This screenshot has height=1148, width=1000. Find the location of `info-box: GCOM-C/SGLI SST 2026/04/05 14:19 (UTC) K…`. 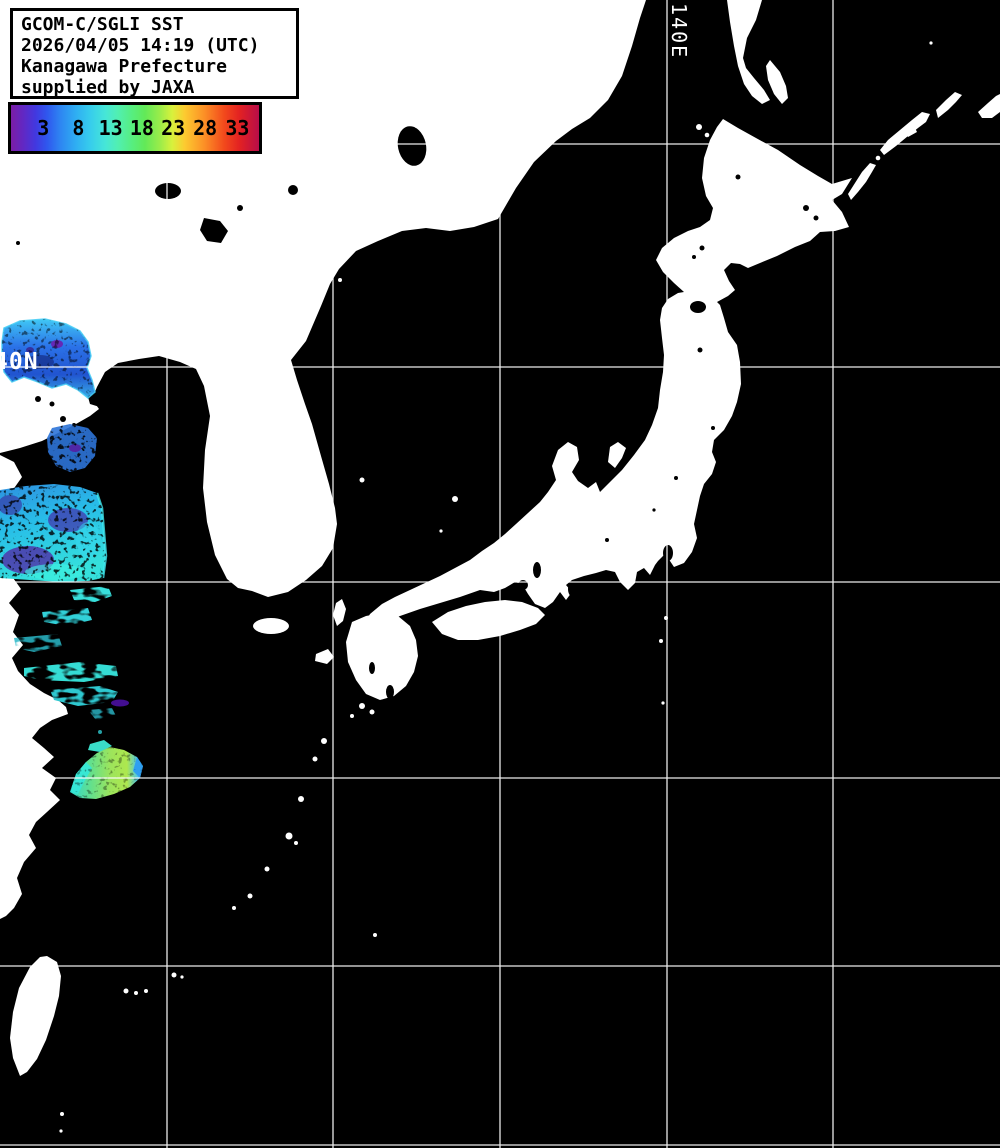

info-box: GCOM-C/SGLI SST 2026/04/05 14:19 (UTC) K… is located at coordinates (154, 53).